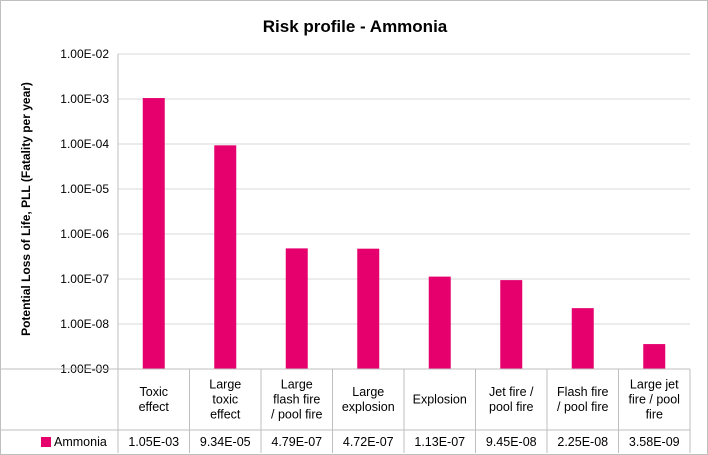 The height and width of the screenshot is (455, 708). Describe the element at coordinates (654, 385) in the screenshot. I see `category-label-line: Large jet` at that location.